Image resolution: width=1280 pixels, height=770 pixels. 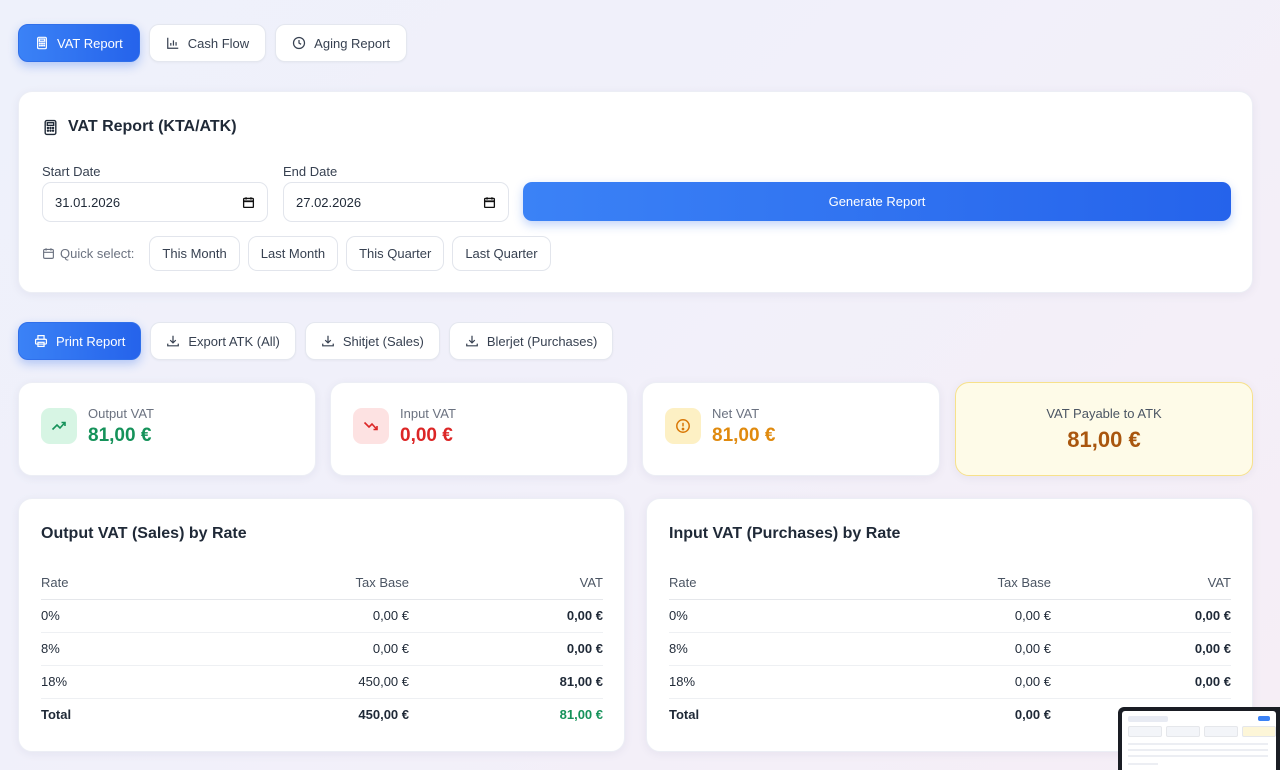 I want to click on start-date-label: Start Date, so click(x=71, y=171).